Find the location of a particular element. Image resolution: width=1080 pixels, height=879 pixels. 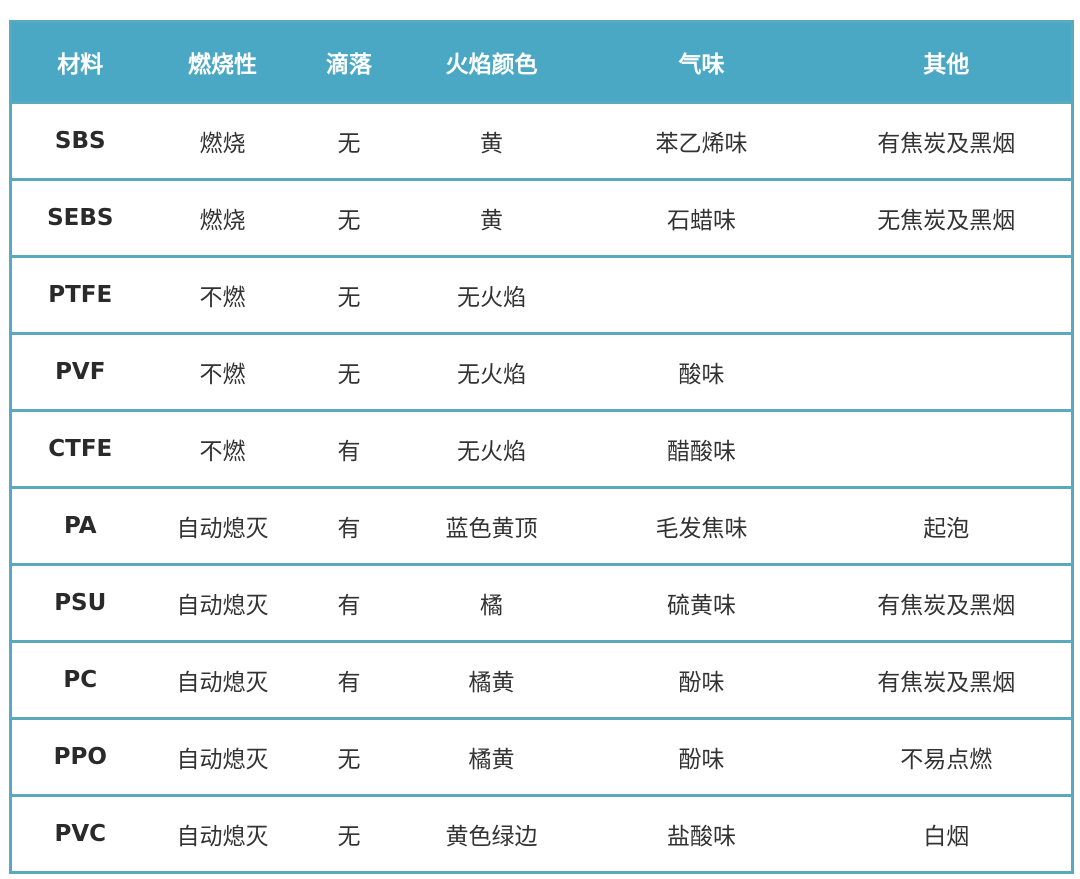

cell-other: 不易点燃 is located at coordinates (947, 756).